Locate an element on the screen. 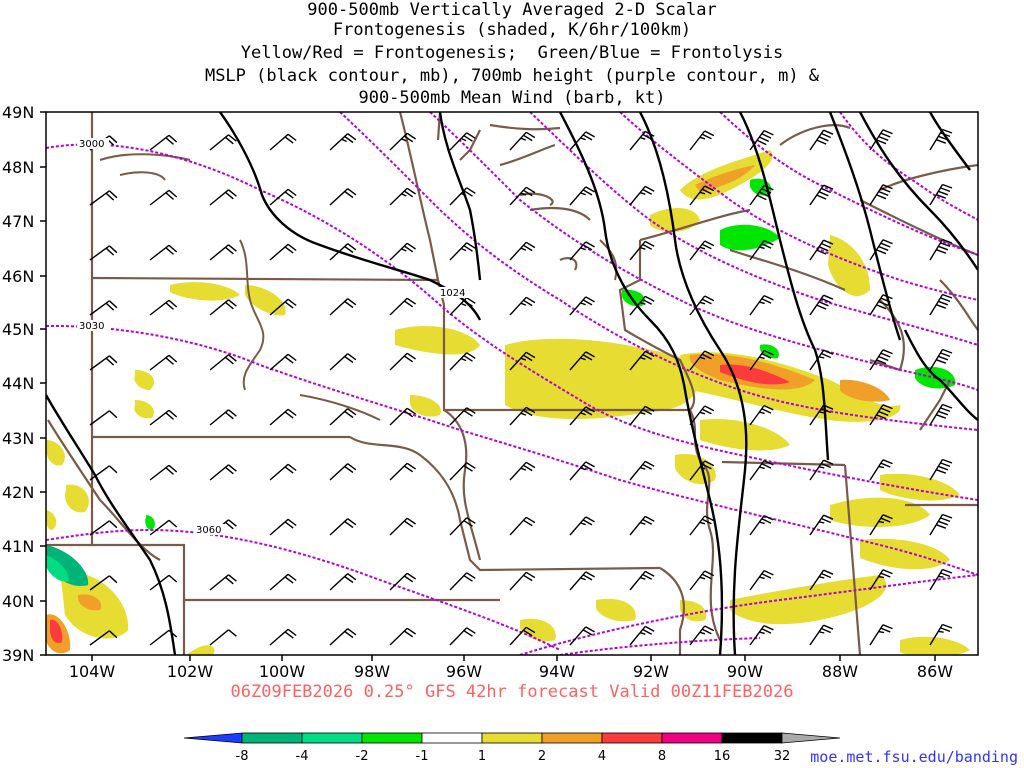 This screenshot has height=768, width=1024. lat-label: 48N is located at coordinates (18, 167).